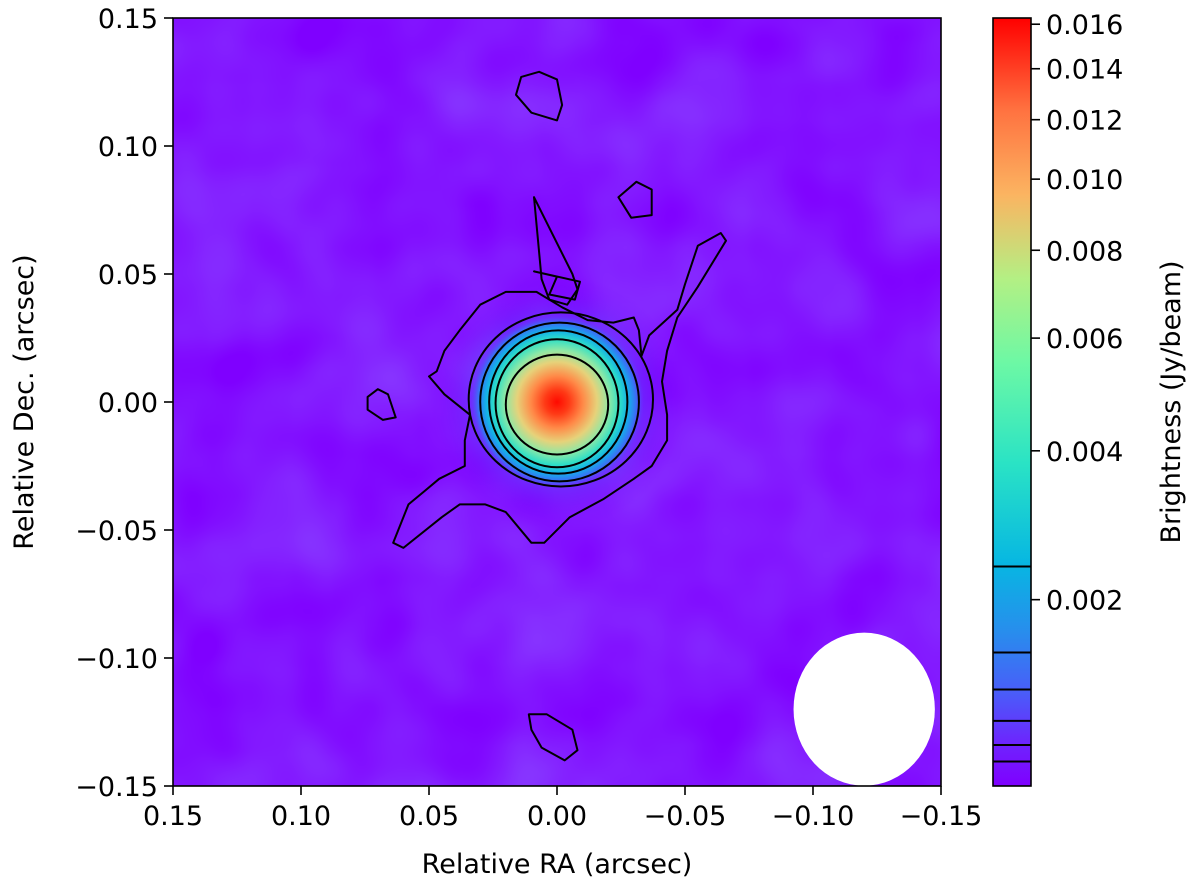  I want to click on colorbar-gradient, so click(1012, 402).